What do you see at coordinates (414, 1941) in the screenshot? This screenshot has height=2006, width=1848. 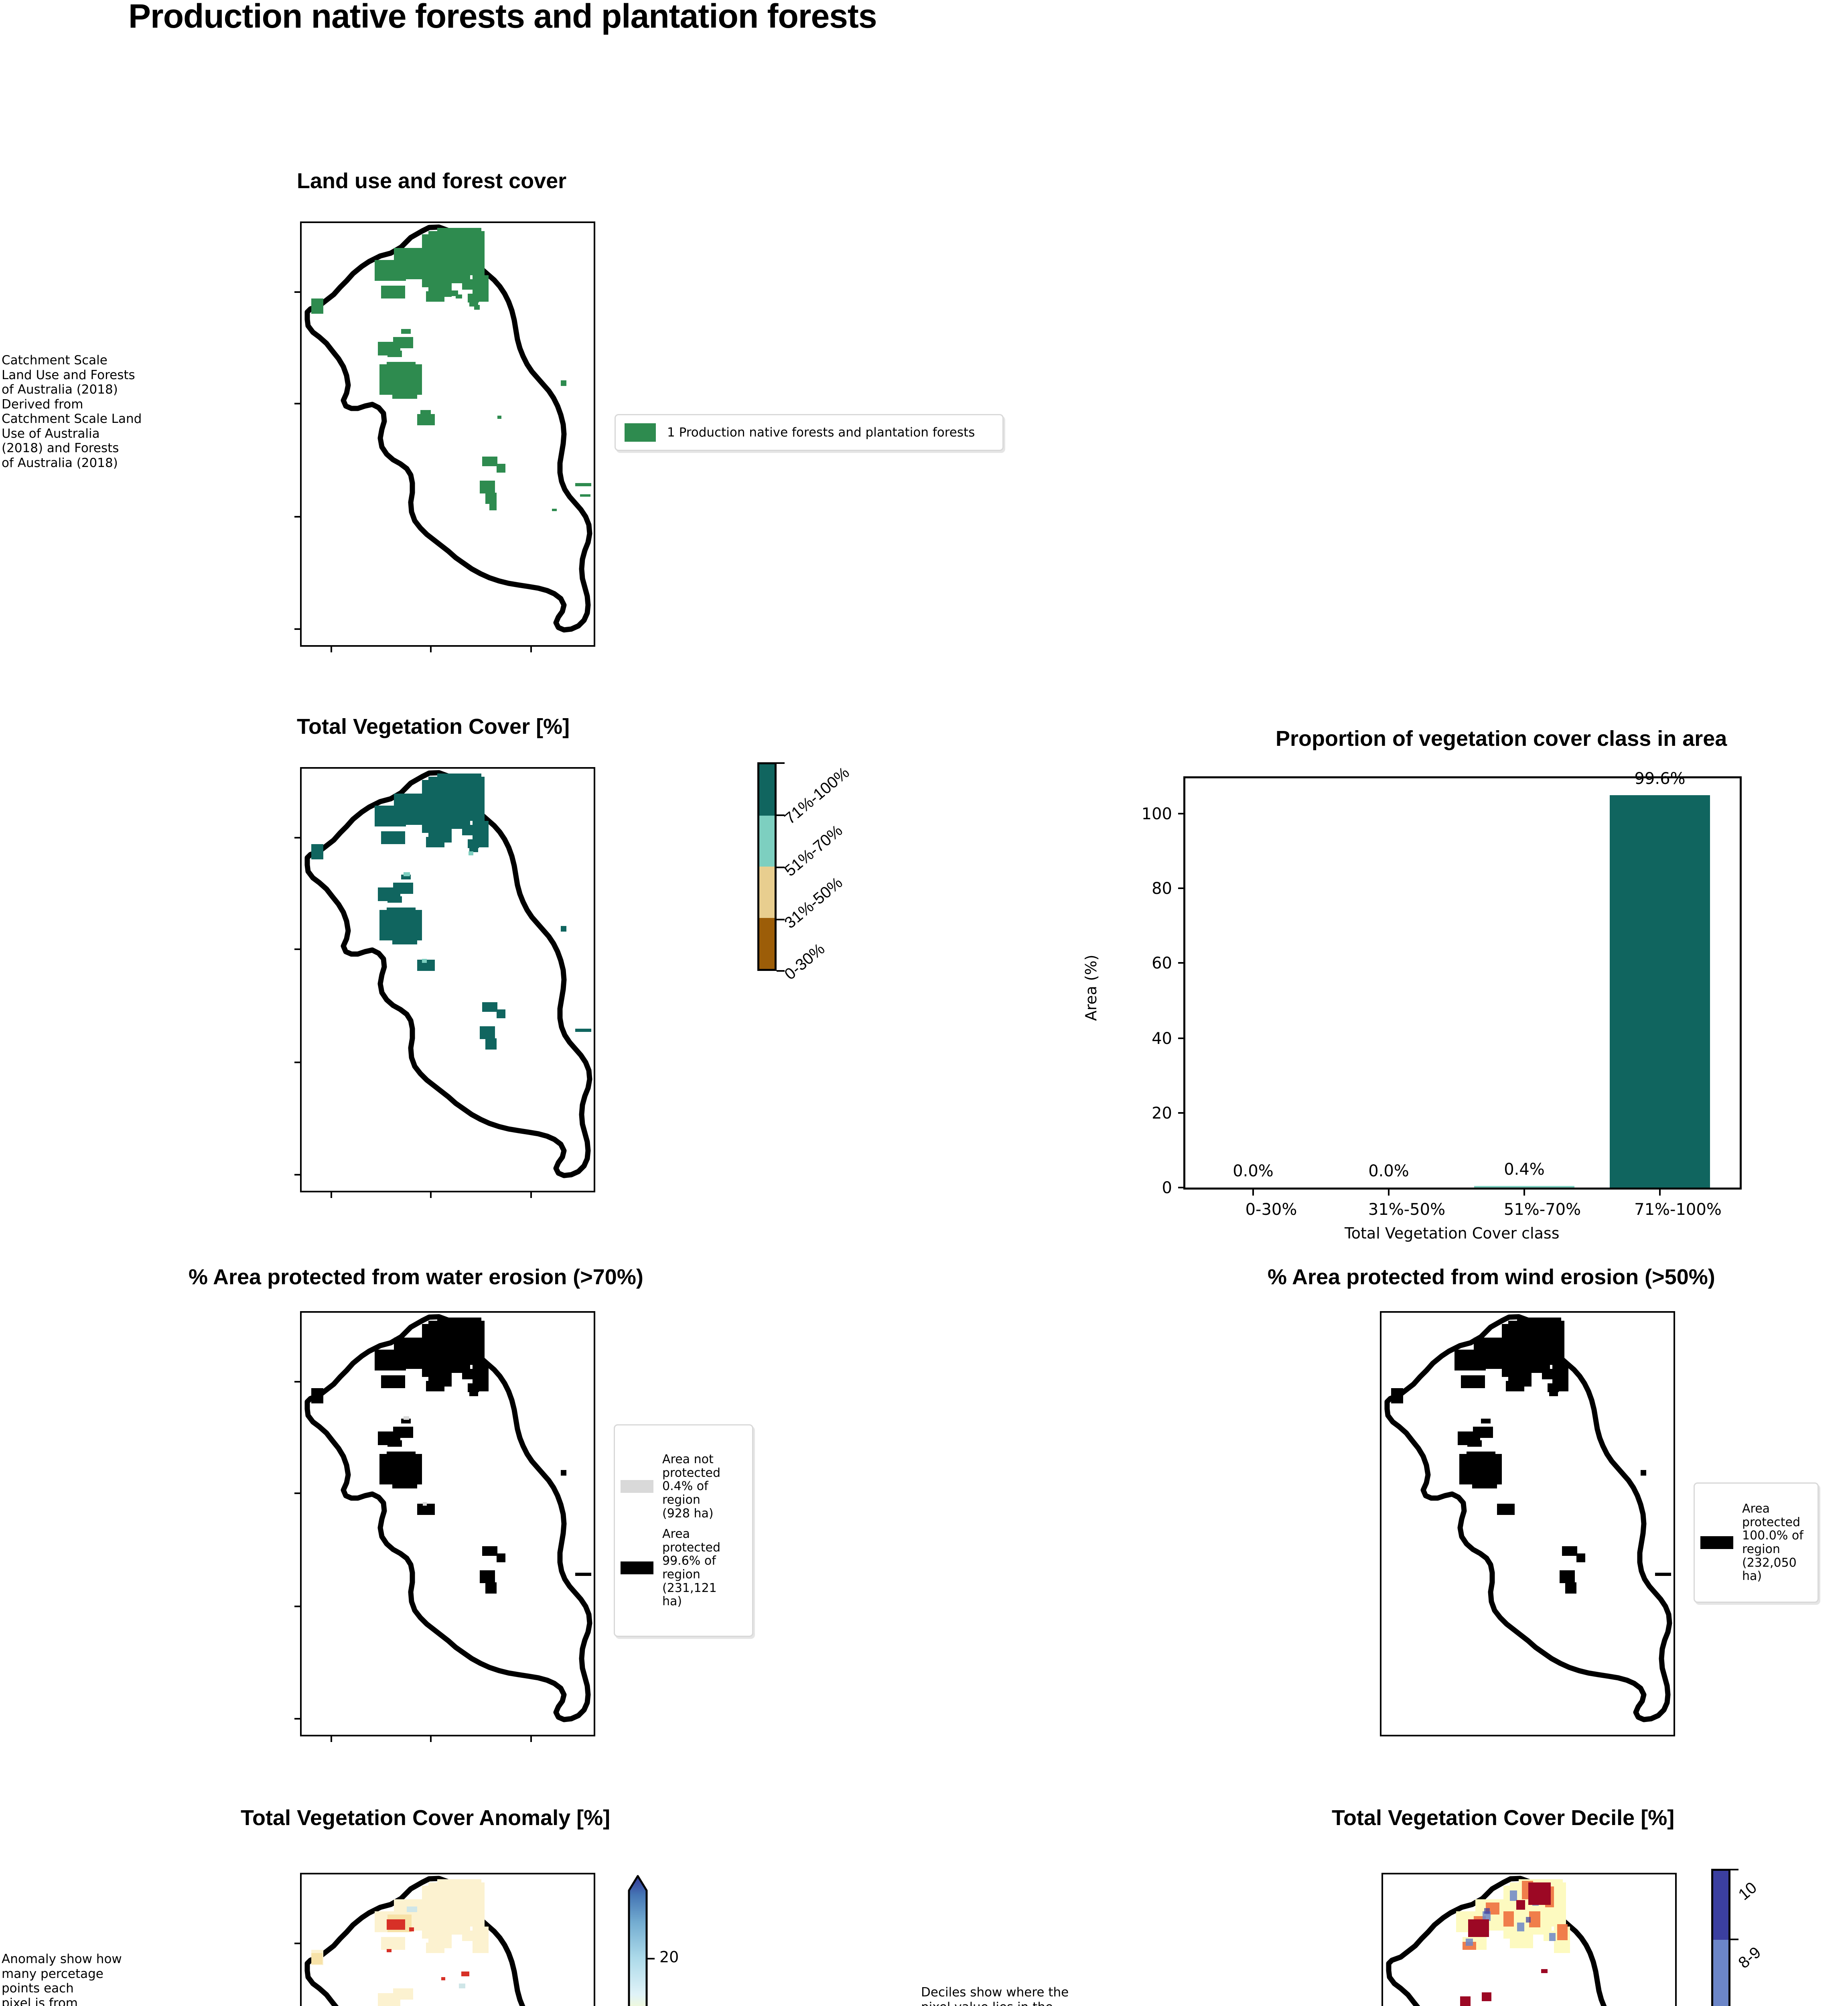 I see `anomaly-map-graphic` at bounding box center [414, 1941].